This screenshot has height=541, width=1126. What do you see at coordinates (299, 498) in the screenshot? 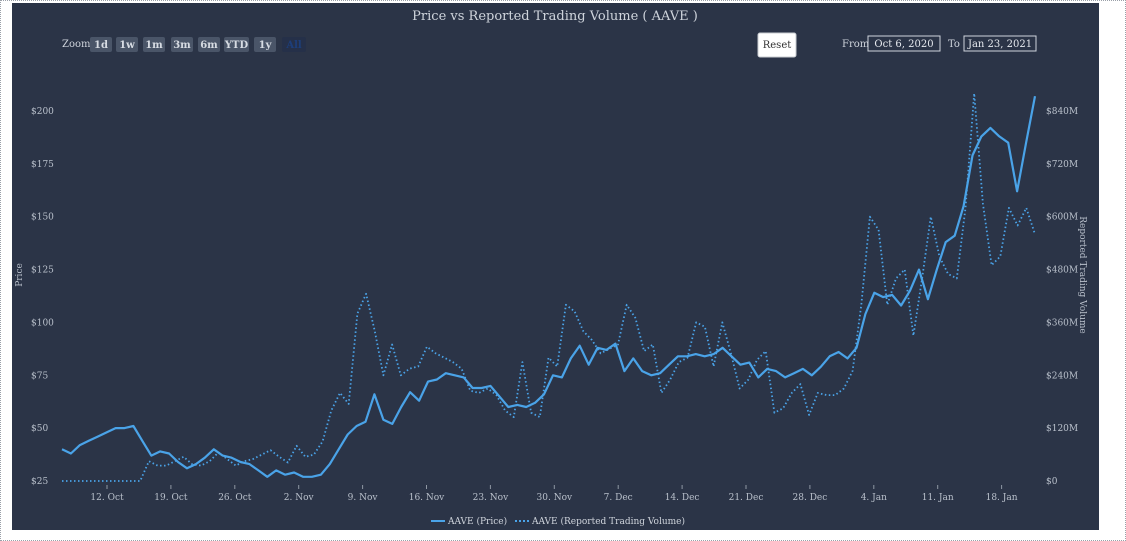
I see `x-tick-label: 2. Nov` at bounding box center [299, 498].